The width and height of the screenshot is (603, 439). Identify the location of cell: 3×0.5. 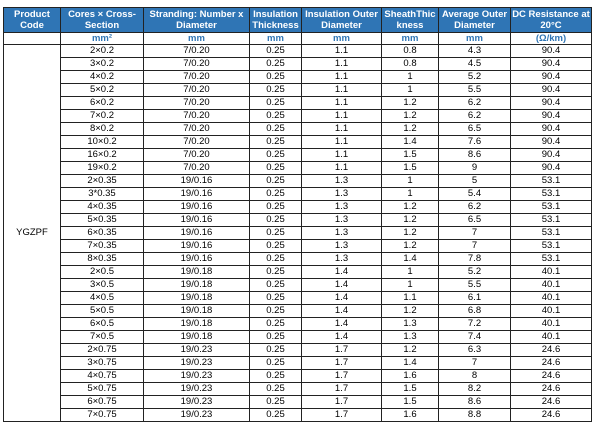
(102, 285).